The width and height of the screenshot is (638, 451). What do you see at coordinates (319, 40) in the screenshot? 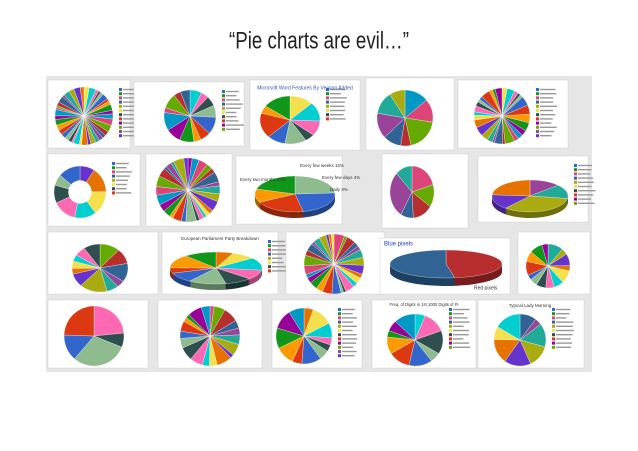
I see `slide-title: “Pie charts are evil…”` at bounding box center [319, 40].